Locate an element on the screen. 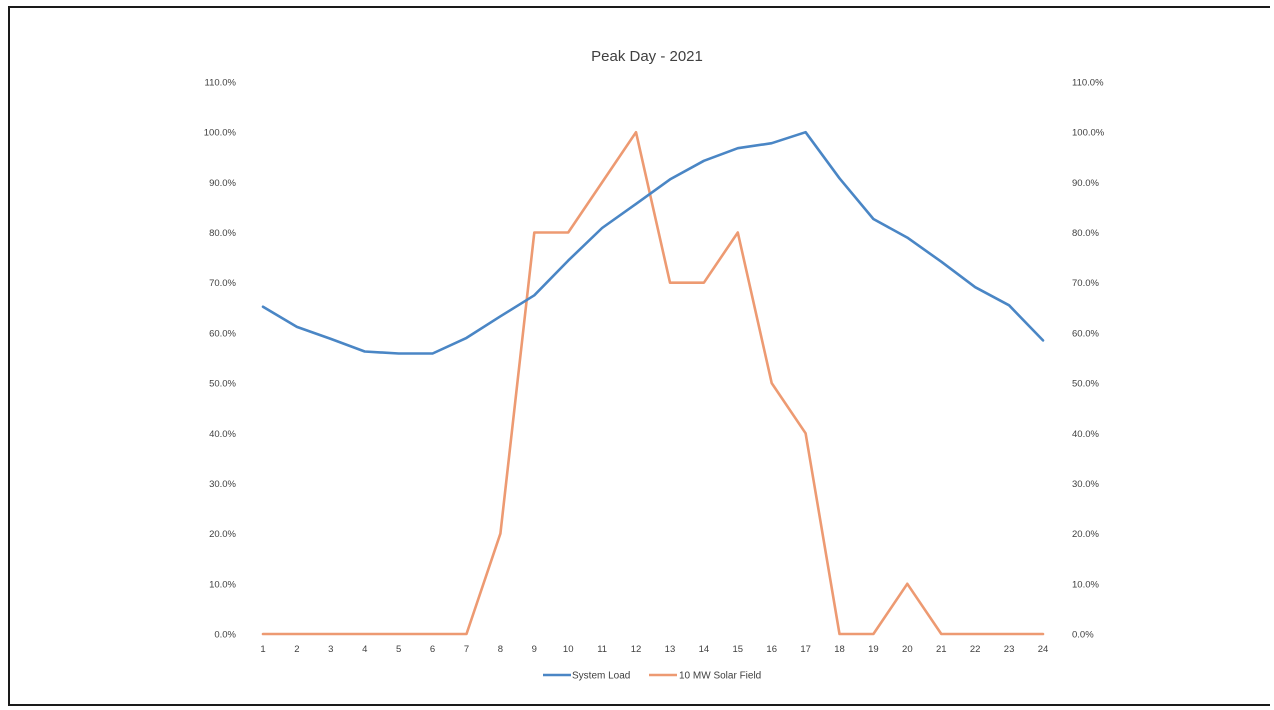 Image resolution: width=1274 pixels, height=710 pixels. y-tick-label-right: 80.0% is located at coordinates (1085, 233).